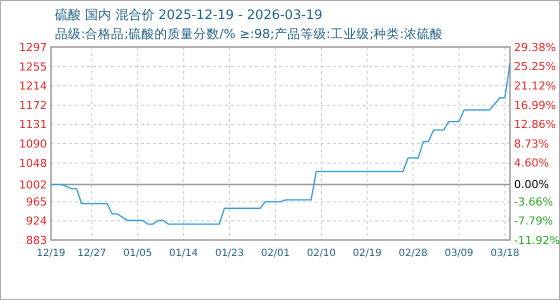 This screenshot has height=300, width=560. Describe the element at coordinates (137, 253) in the screenshot. I see `x-tick-label: 01/05` at that location.